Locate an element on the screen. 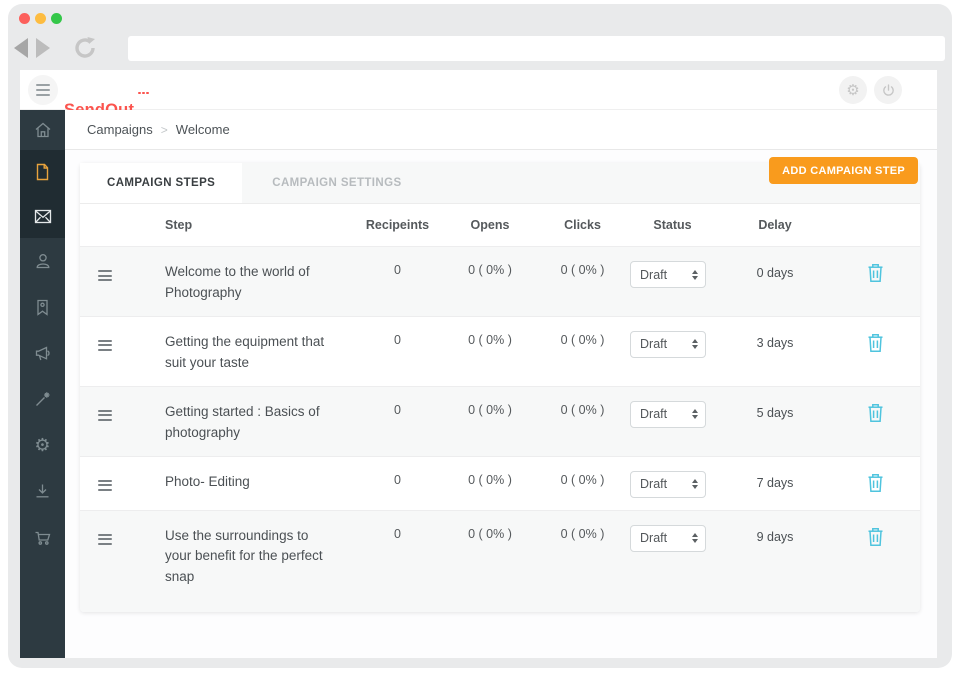  document-icon is located at coordinates (42, 172).